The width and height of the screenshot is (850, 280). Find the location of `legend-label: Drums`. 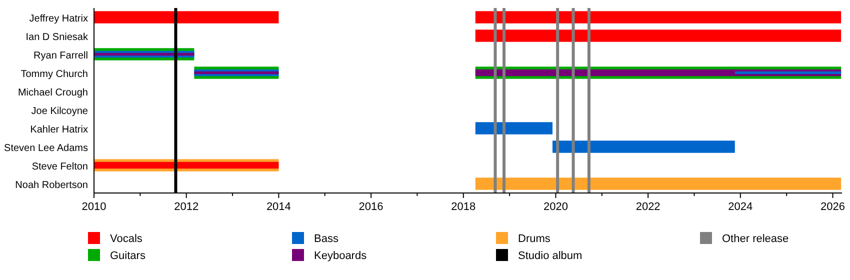

legend-label: Drums is located at coordinates (534, 239).